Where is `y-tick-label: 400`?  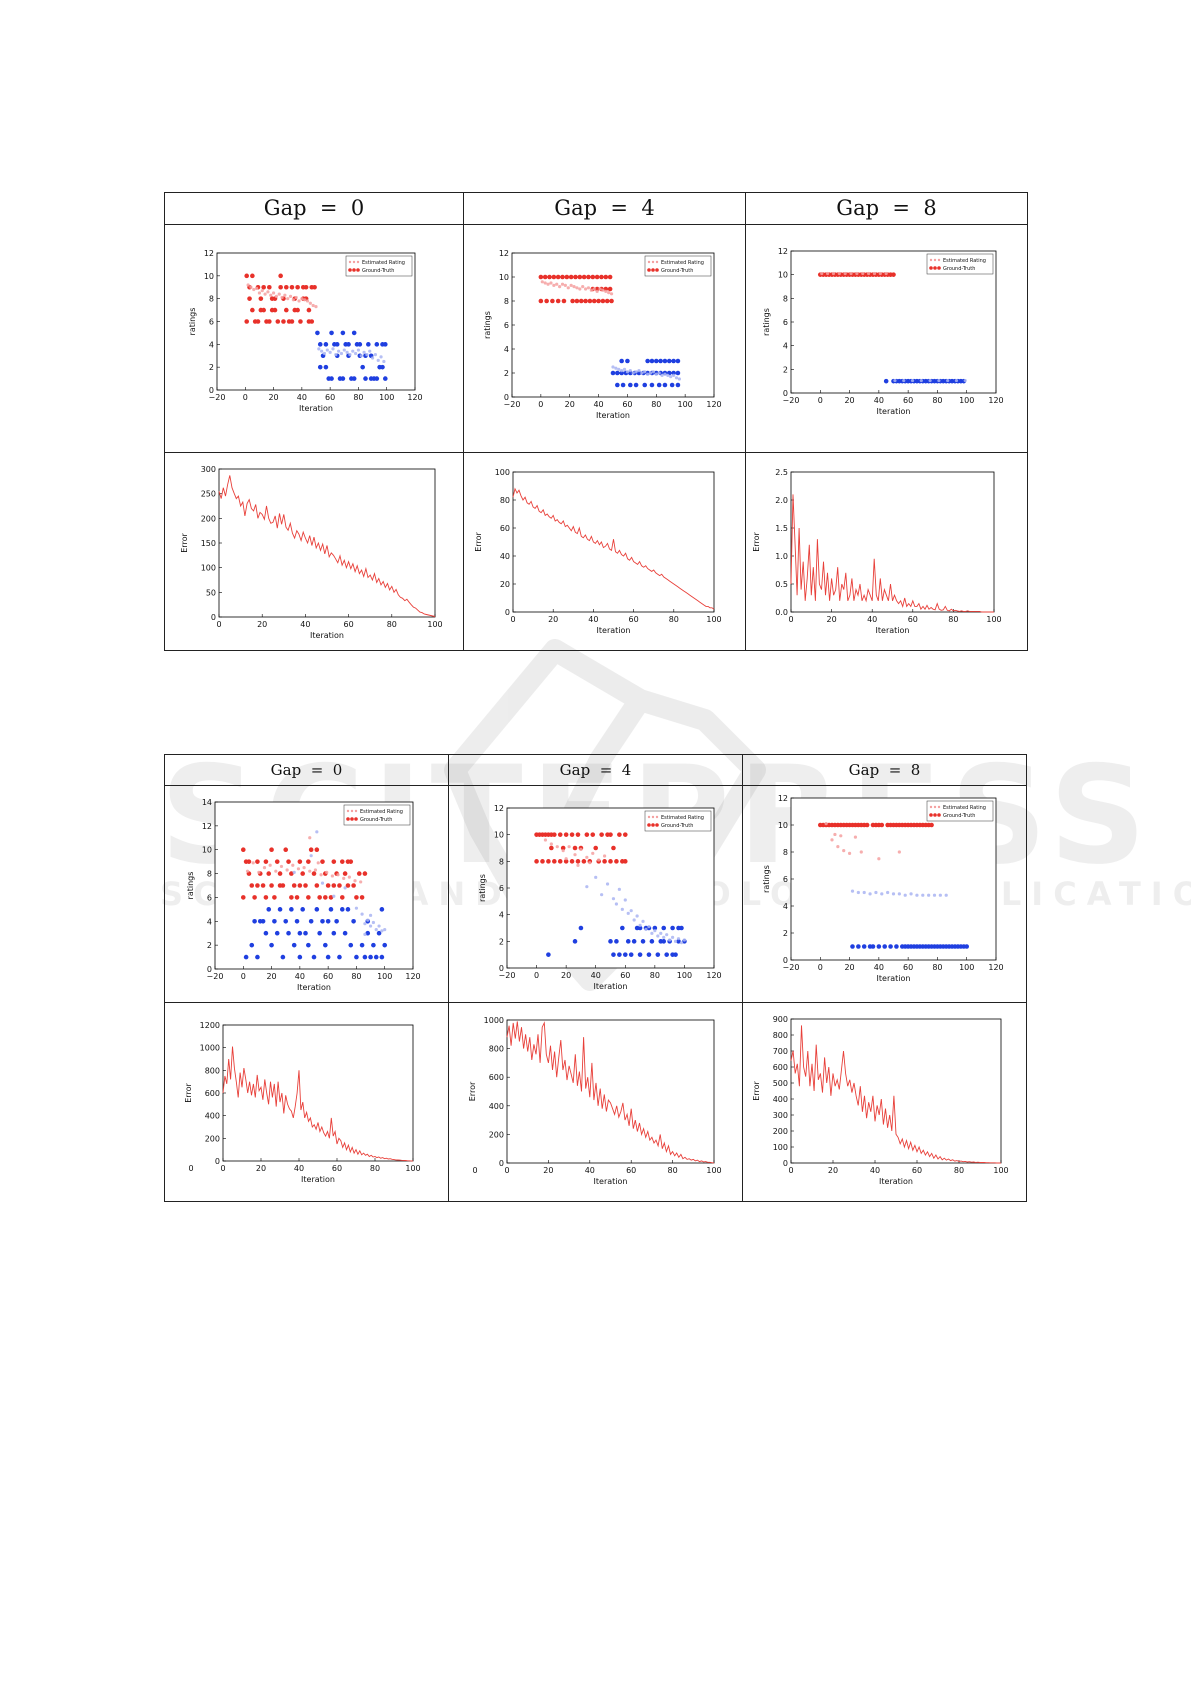 y-tick-label: 400 is located at coordinates (780, 1099).